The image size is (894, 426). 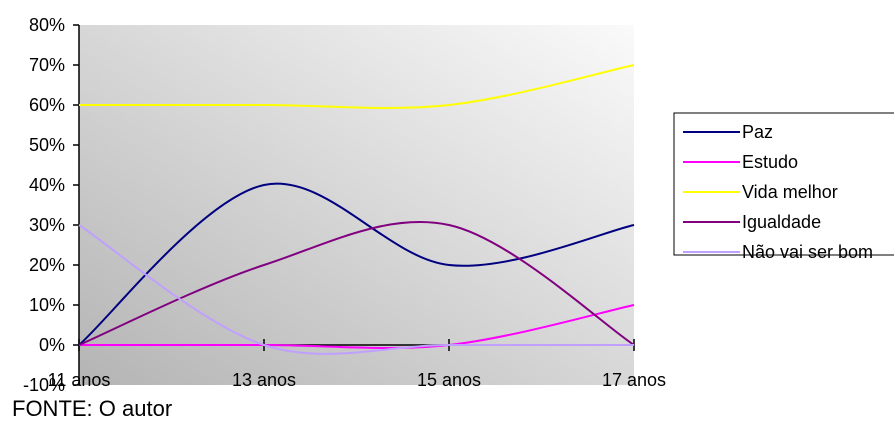 What do you see at coordinates (356, 86) in the screenshot?
I see `series-line-vida-melhor` at bounding box center [356, 86].